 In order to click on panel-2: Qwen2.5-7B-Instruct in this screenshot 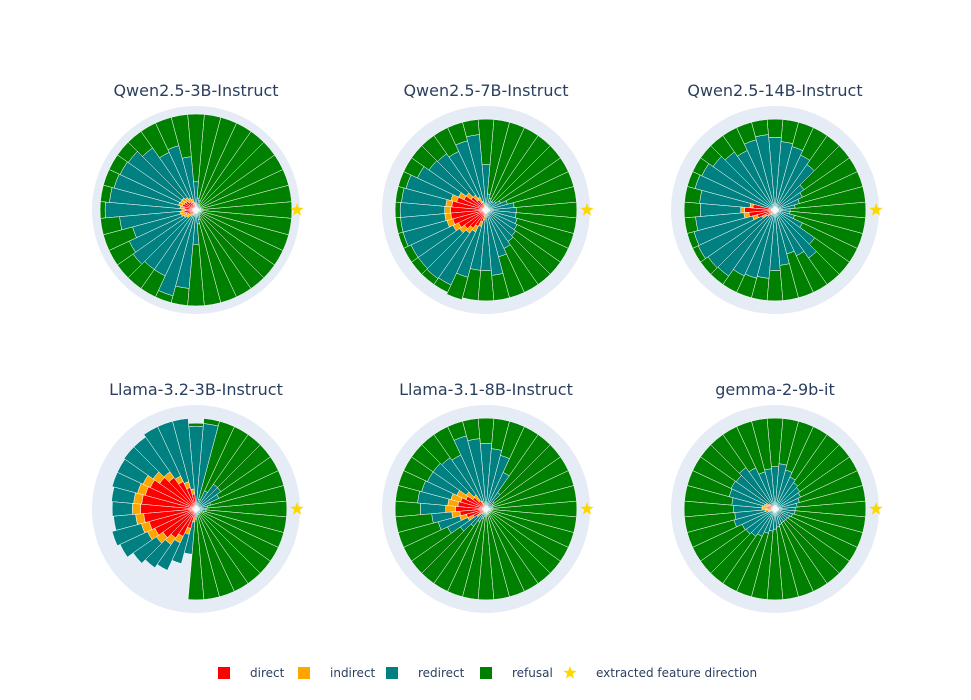, I will do `click(488, 197)`.